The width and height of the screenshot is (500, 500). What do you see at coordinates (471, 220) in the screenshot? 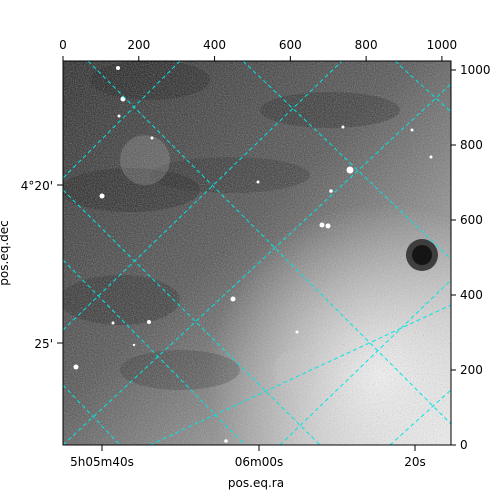
I see `right-tick-label: 600` at bounding box center [471, 220].